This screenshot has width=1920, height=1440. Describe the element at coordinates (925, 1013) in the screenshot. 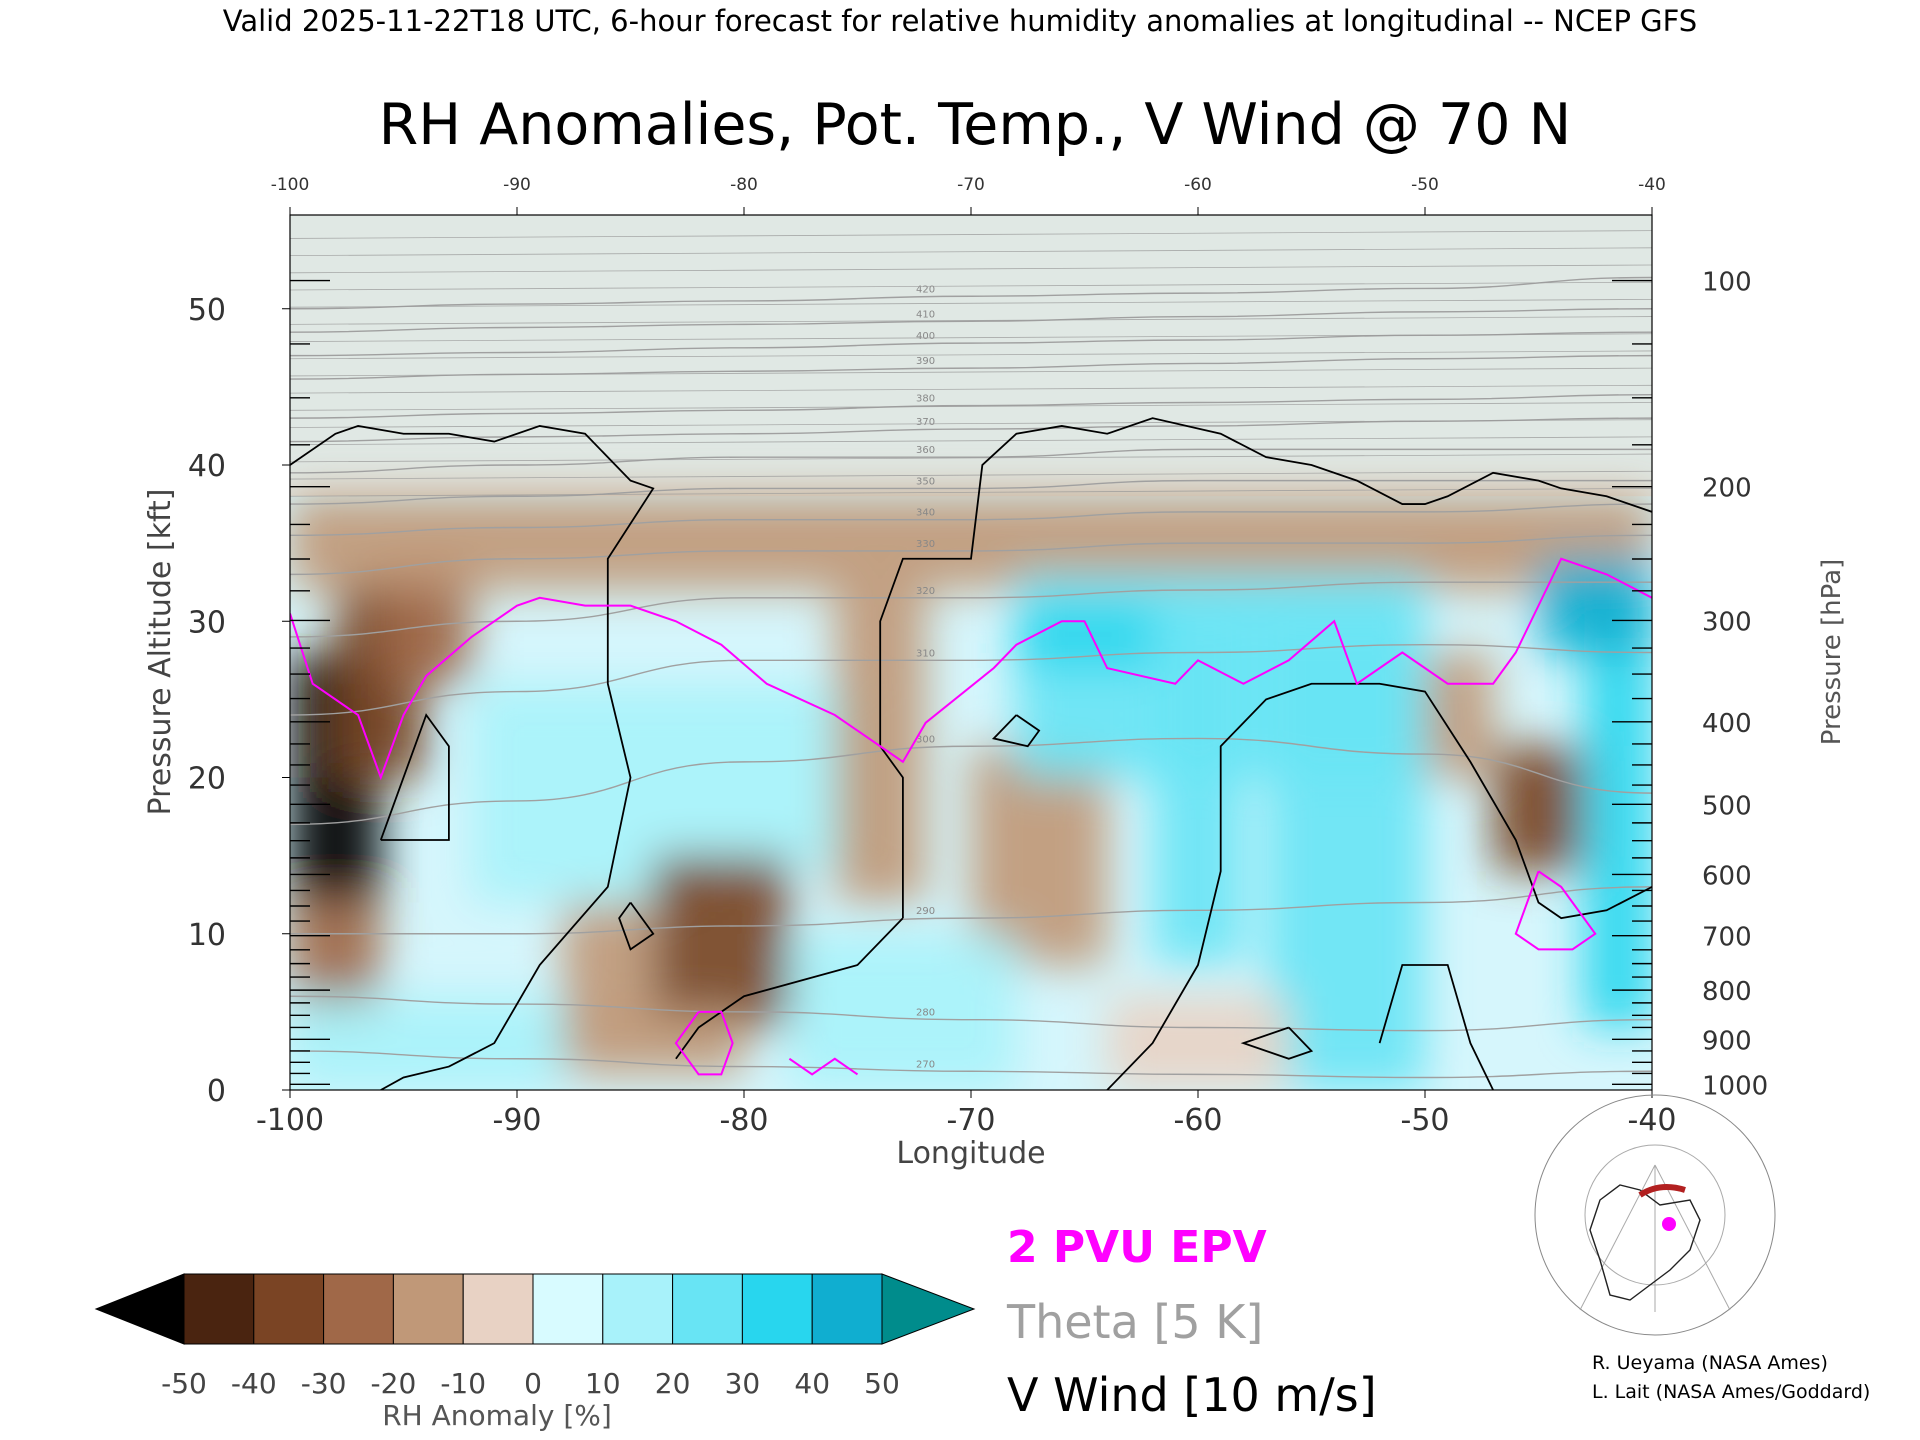

I see `theta-label: 280` at that location.